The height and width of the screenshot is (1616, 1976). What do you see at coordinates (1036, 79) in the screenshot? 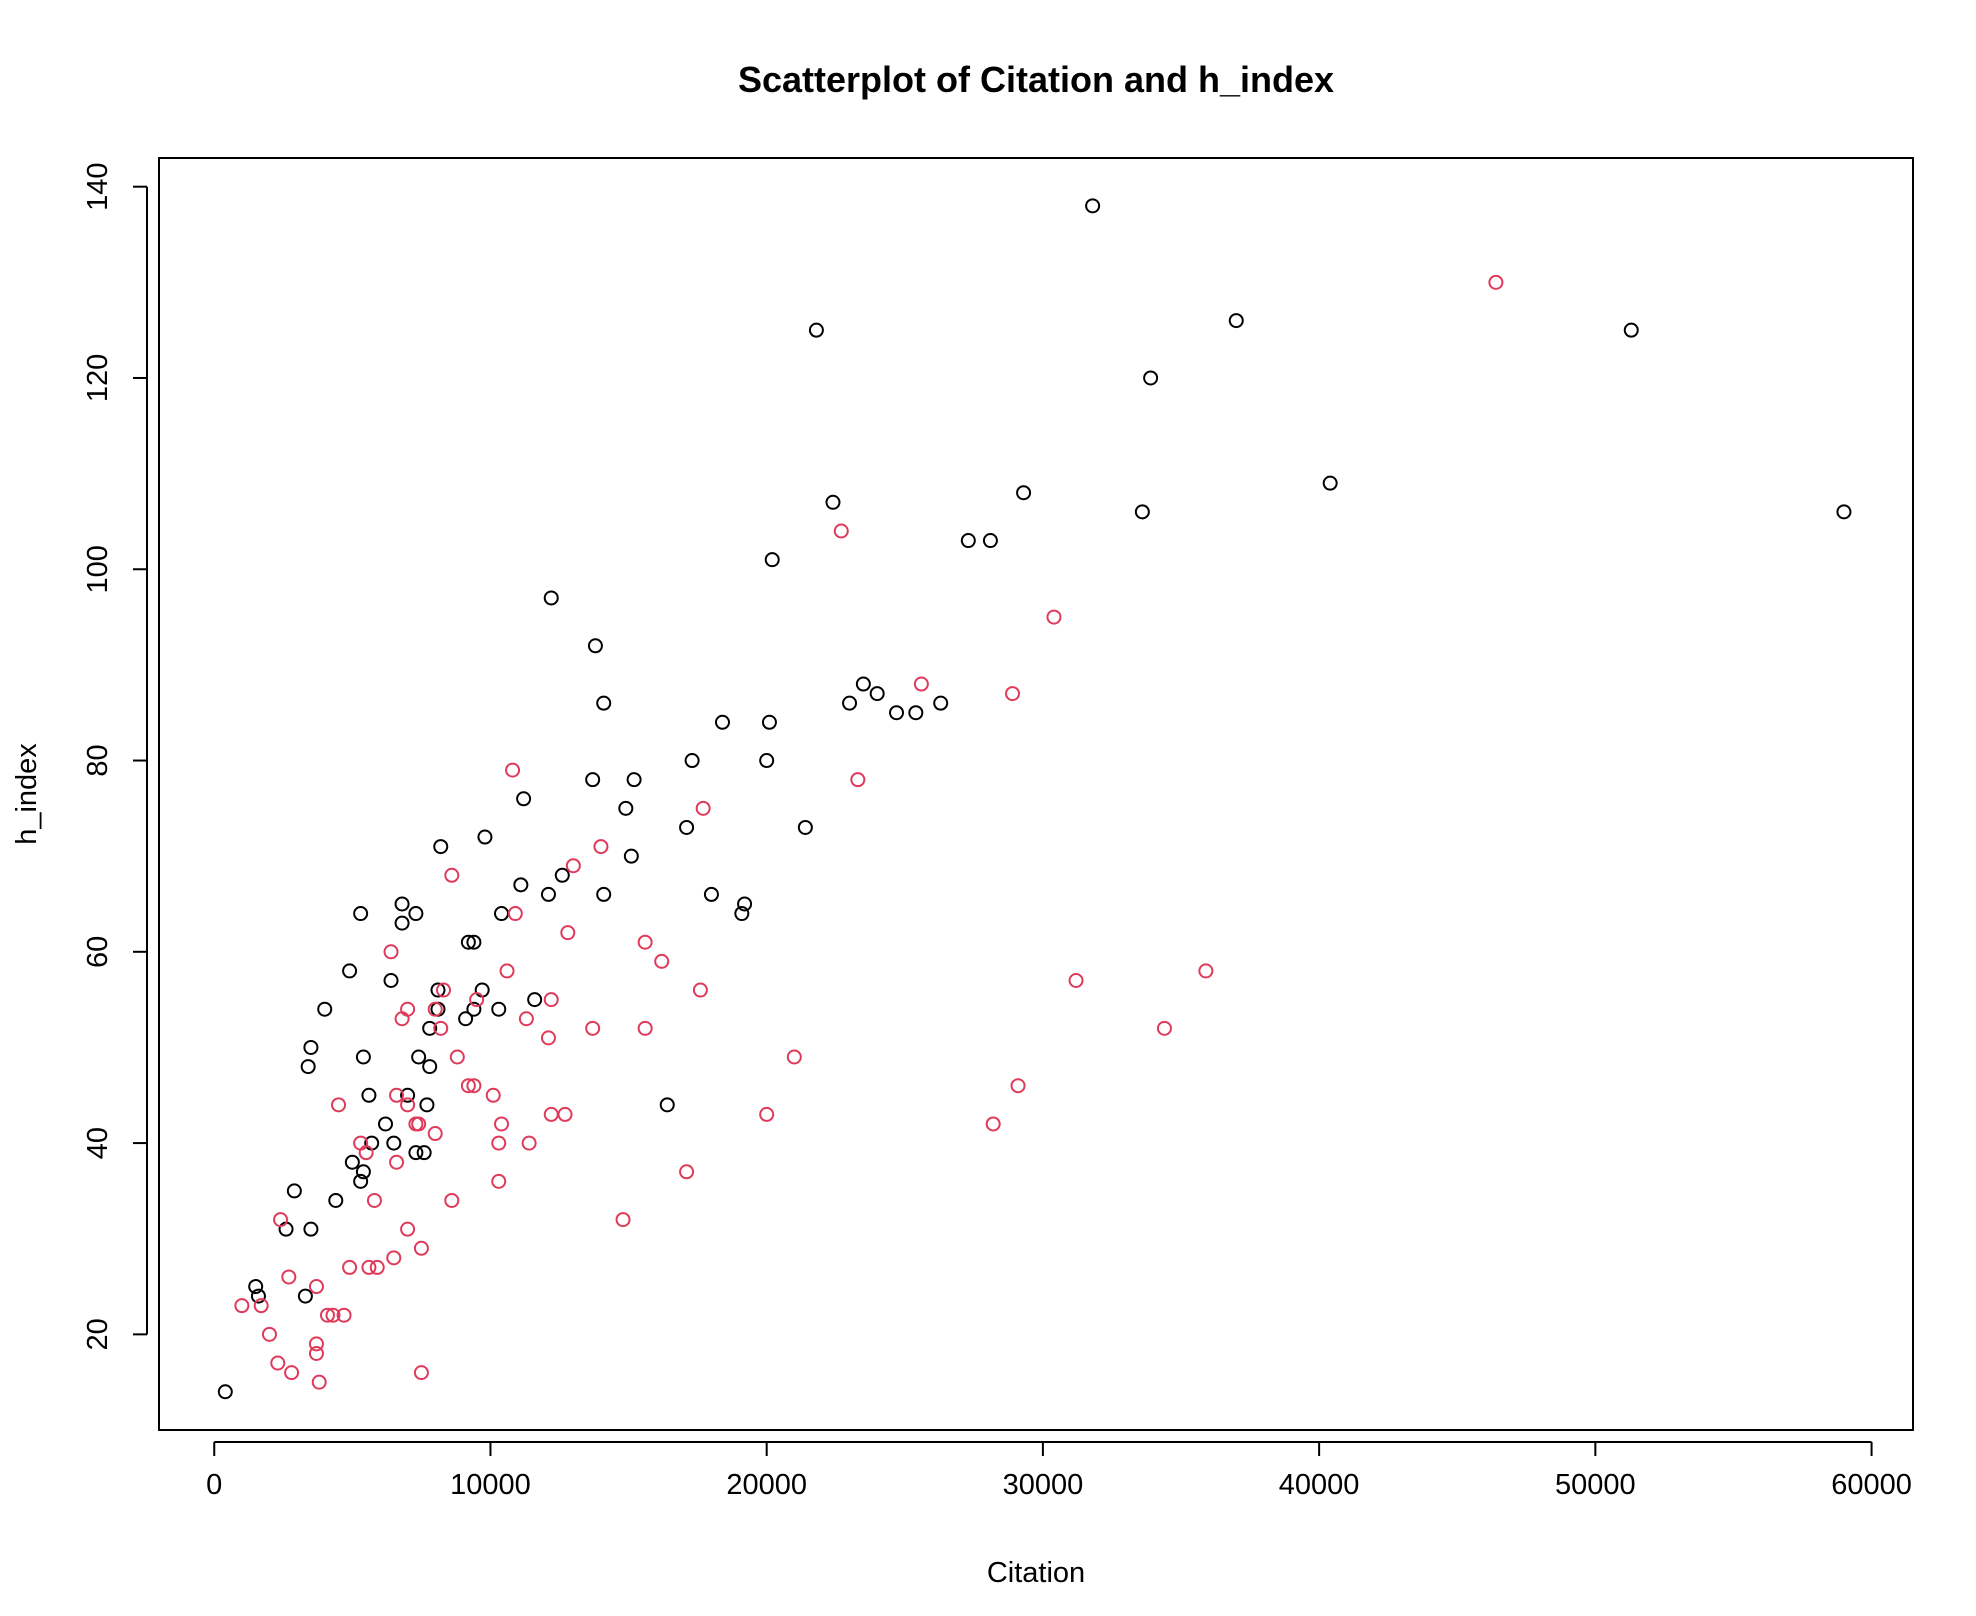
I see `chart-title: Scatterplot of Citation and h_index` at bounding box center [1036, 79].